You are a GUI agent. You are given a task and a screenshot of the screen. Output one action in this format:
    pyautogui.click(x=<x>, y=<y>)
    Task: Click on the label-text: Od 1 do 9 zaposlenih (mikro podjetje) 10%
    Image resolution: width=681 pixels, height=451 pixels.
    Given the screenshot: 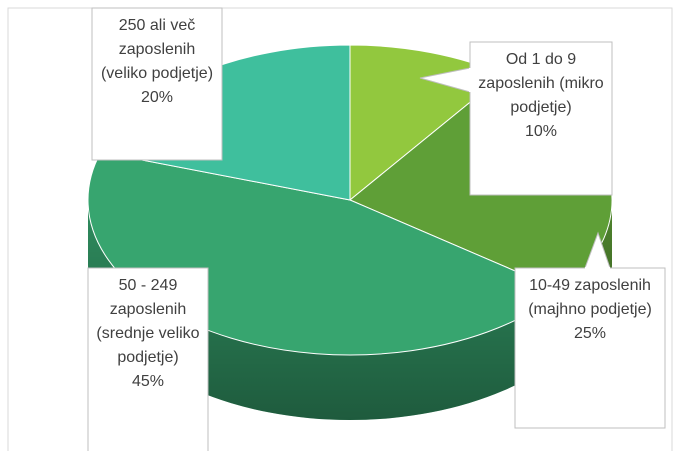 What is the action you would take?
    pyautogui.click(x=541, y=96)
    